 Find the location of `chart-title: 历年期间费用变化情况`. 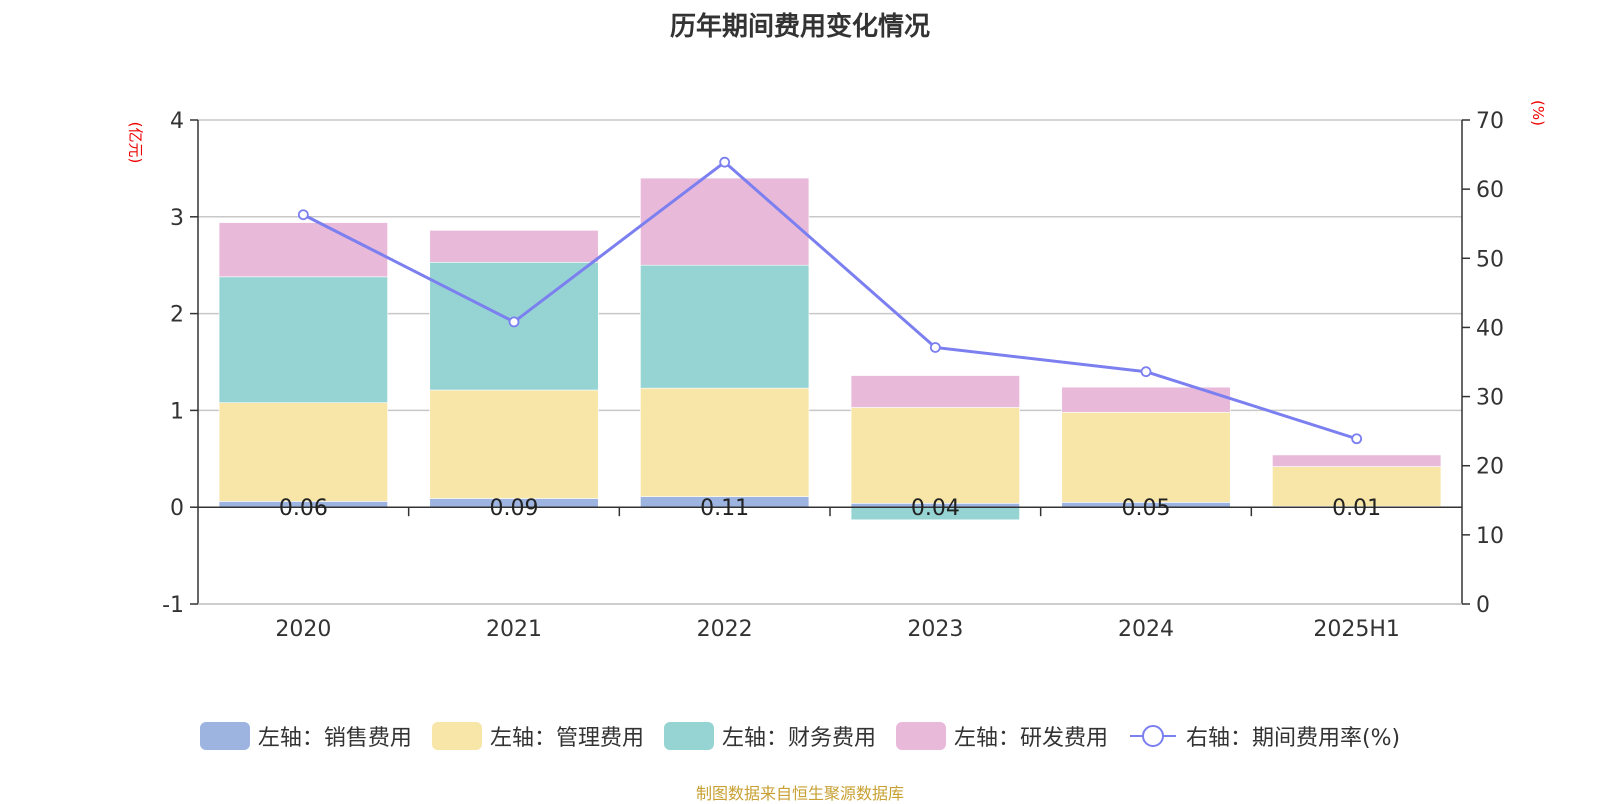

chart-title: 历年期间费用变化情况 is located at coordinates (799, 27).